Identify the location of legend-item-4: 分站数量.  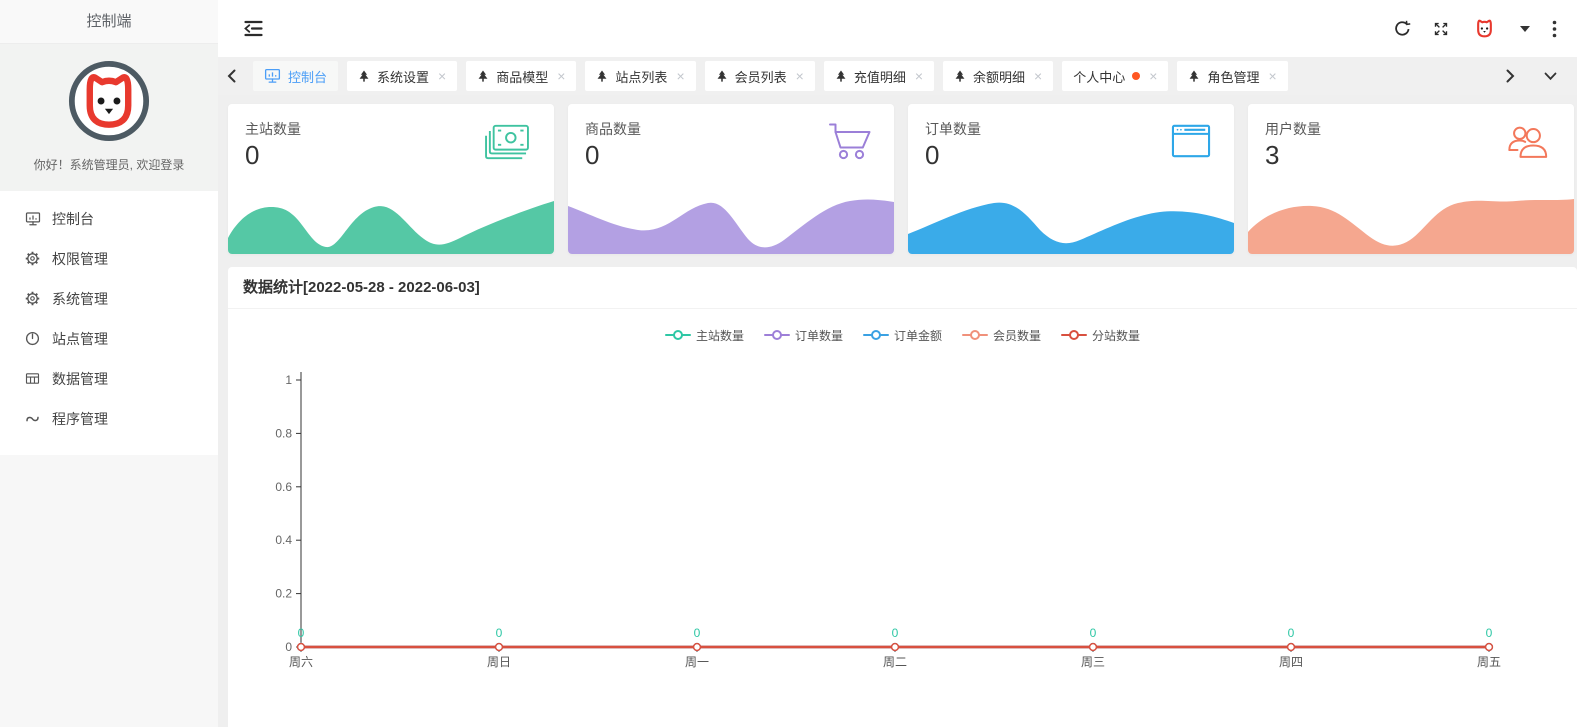
(1100, 335).